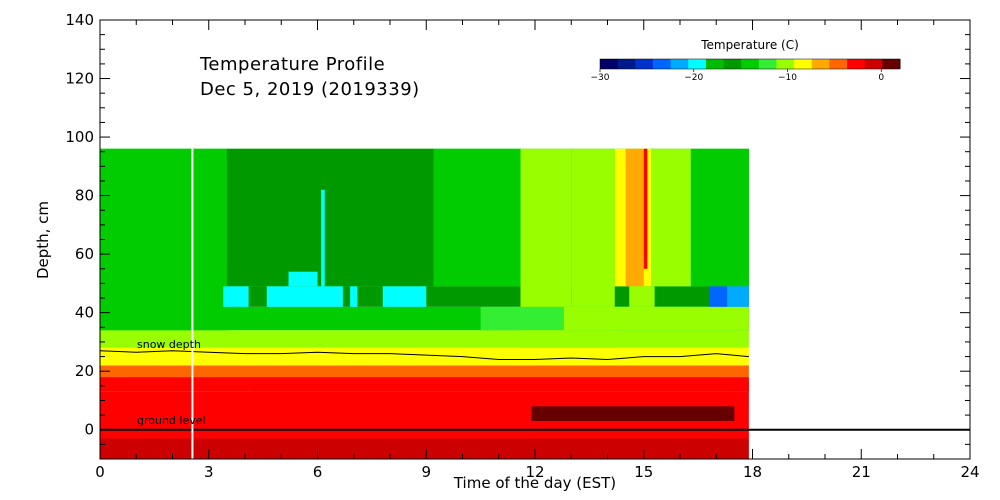 The width and height of the screenshot is (1000, 500). What do you see at coordinates (79, 20) in the screenshot?
I see `y-tick-label: 140` at bounding box center [79, 20].